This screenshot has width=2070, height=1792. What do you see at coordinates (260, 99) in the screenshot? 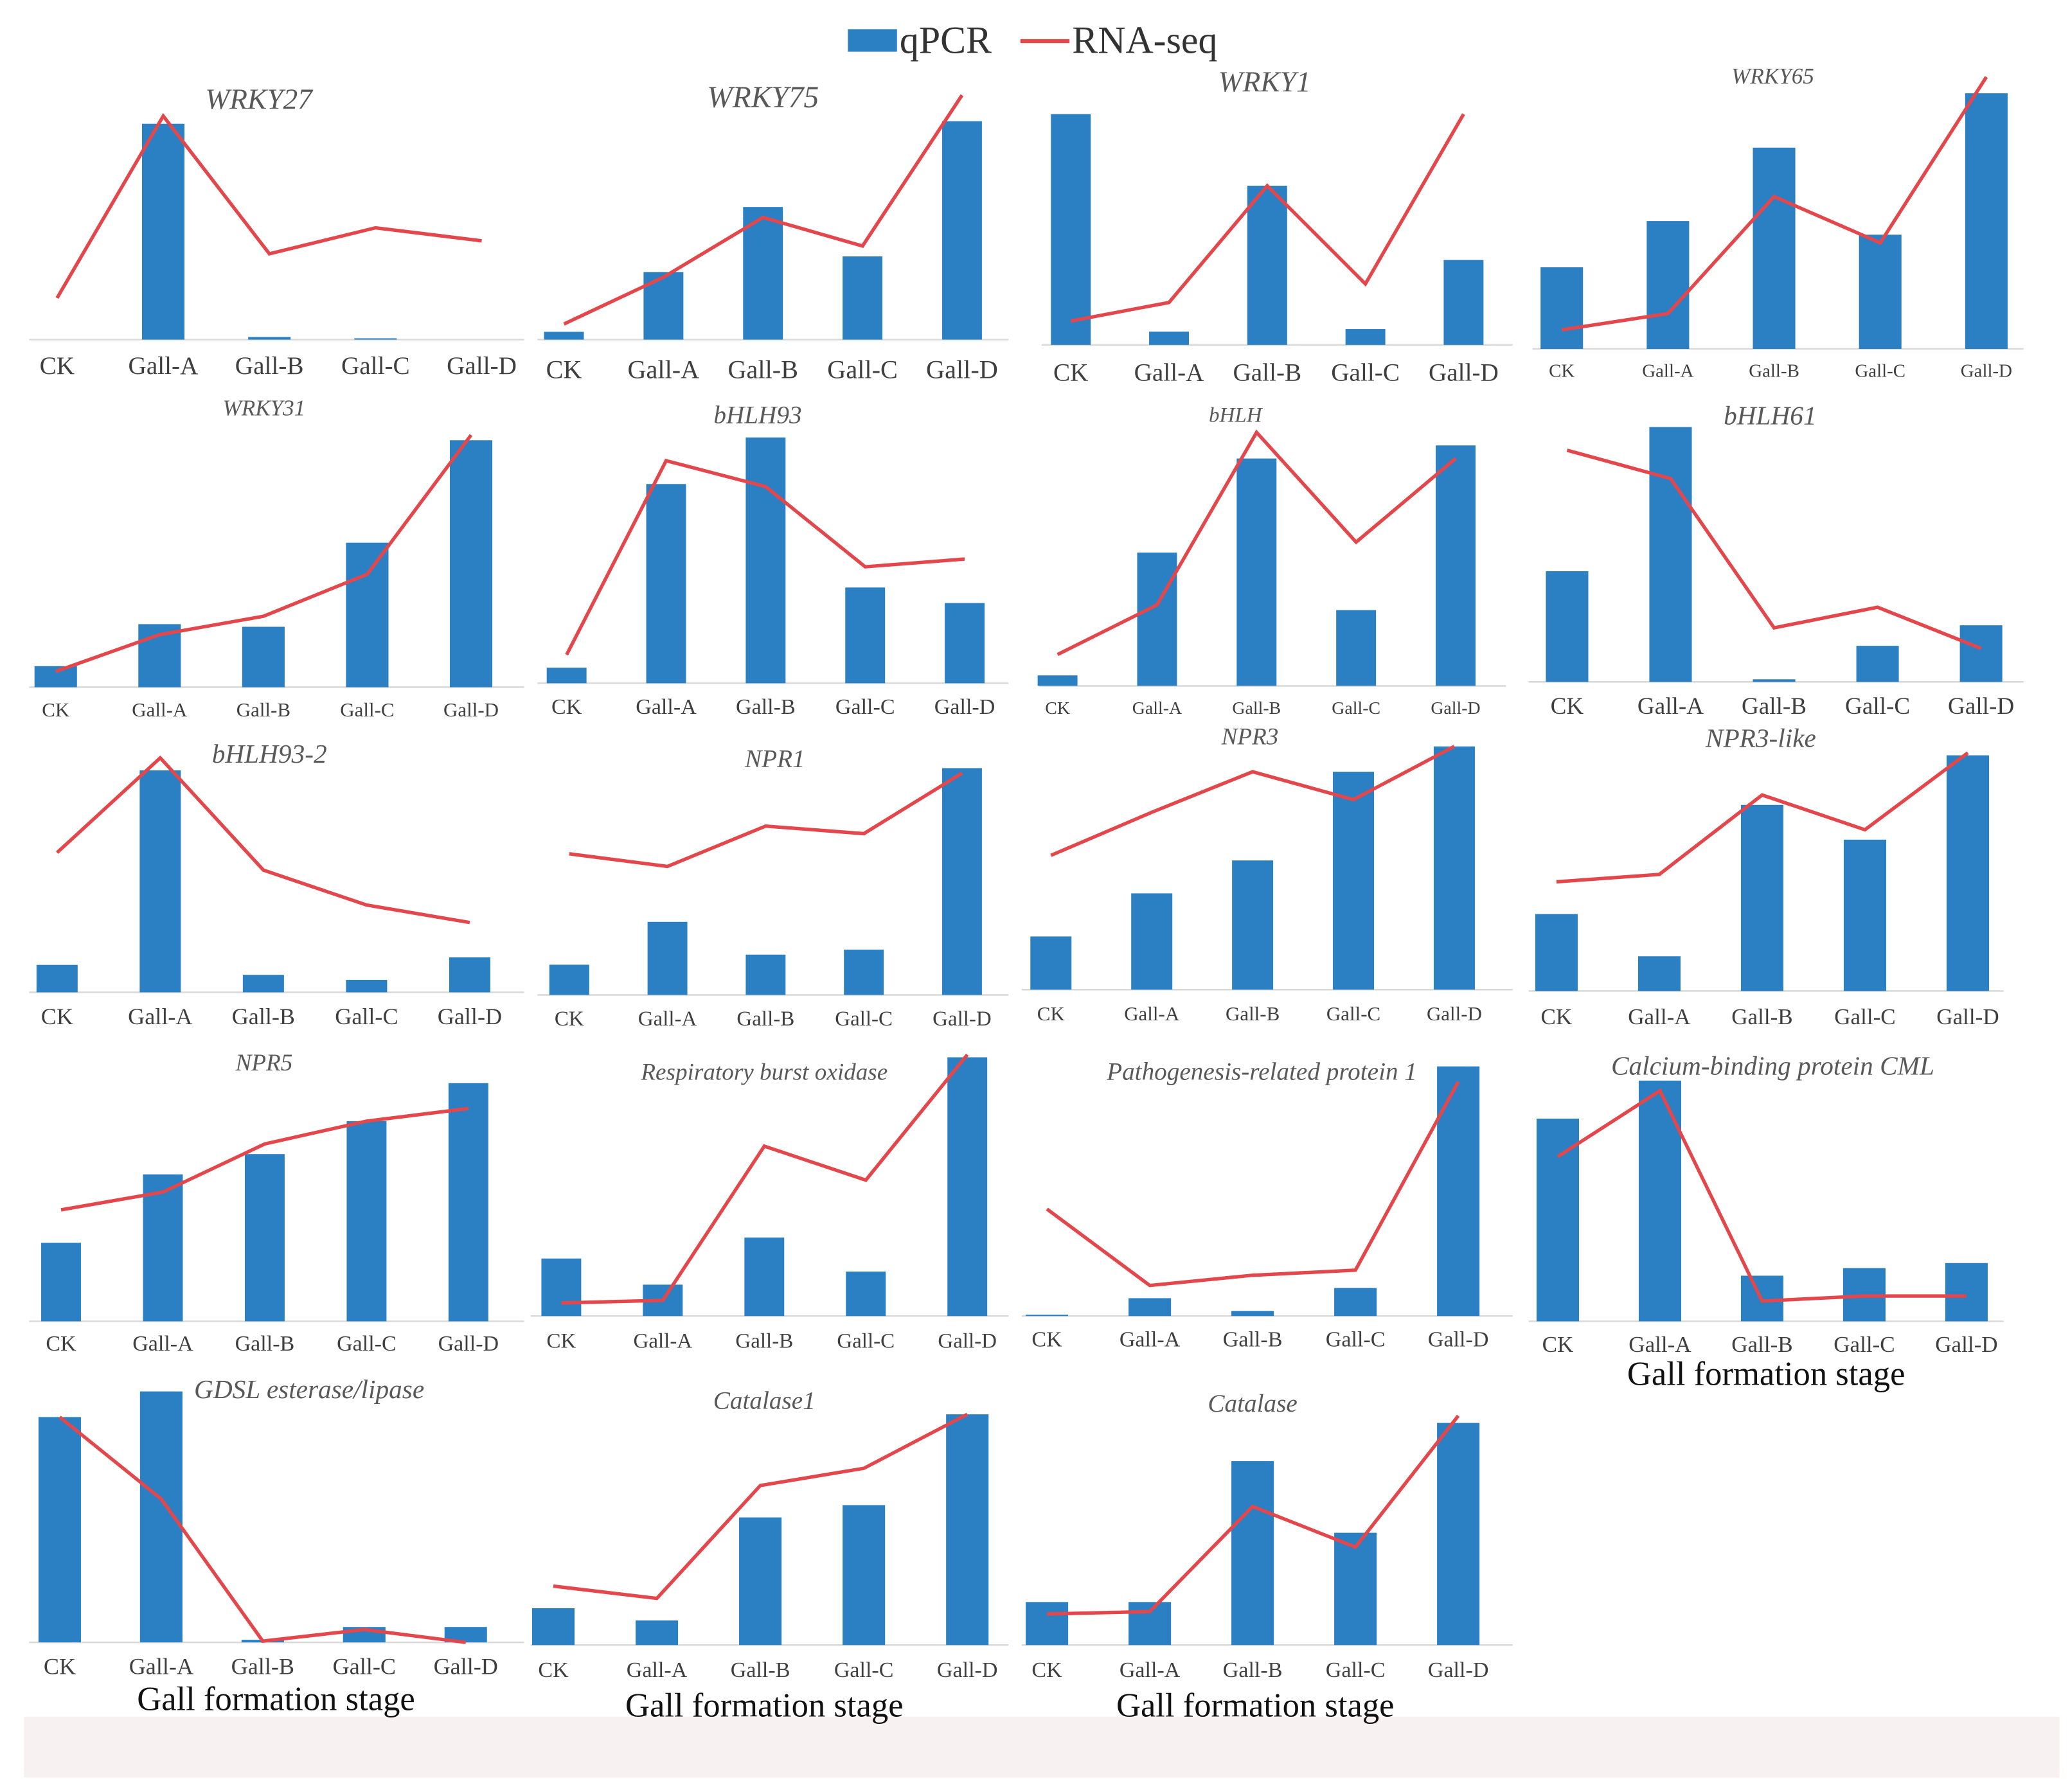
I see `chart-title: WRKY27` at bounding box center [260, 99].